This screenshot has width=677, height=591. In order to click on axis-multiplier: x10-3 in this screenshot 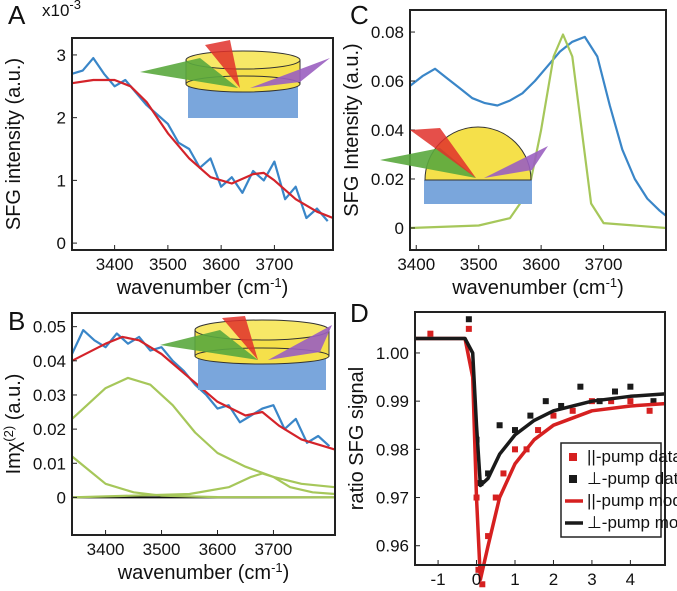, I will do `click(61, 10)`.